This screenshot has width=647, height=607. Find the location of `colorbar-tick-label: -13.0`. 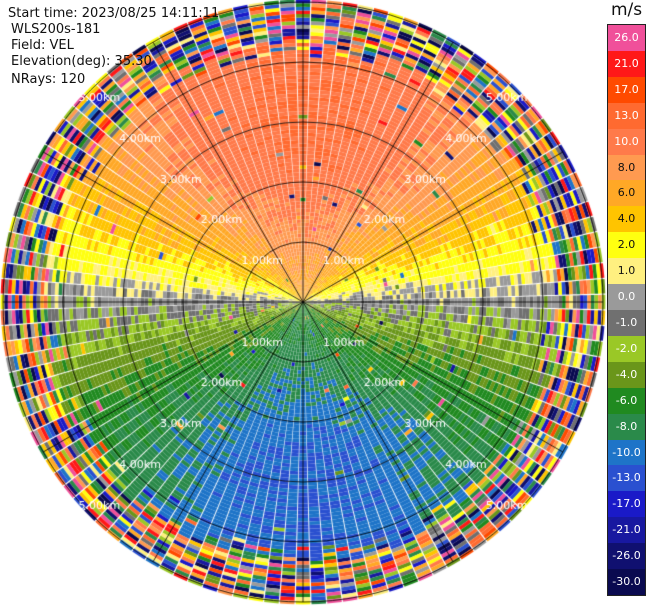

colorbar-tick-label: -13.0 is located at coordinates (626, 478).